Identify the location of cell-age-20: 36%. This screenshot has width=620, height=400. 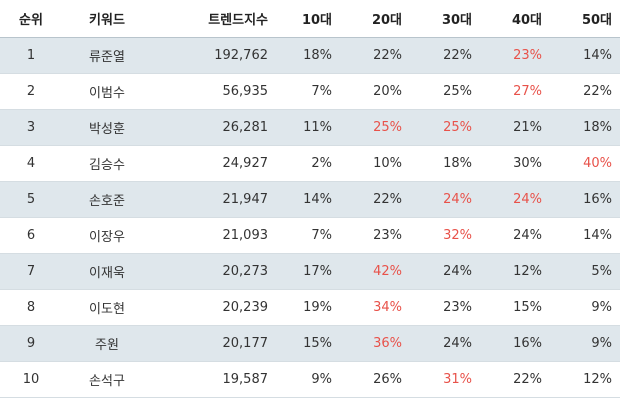
(375, 343).